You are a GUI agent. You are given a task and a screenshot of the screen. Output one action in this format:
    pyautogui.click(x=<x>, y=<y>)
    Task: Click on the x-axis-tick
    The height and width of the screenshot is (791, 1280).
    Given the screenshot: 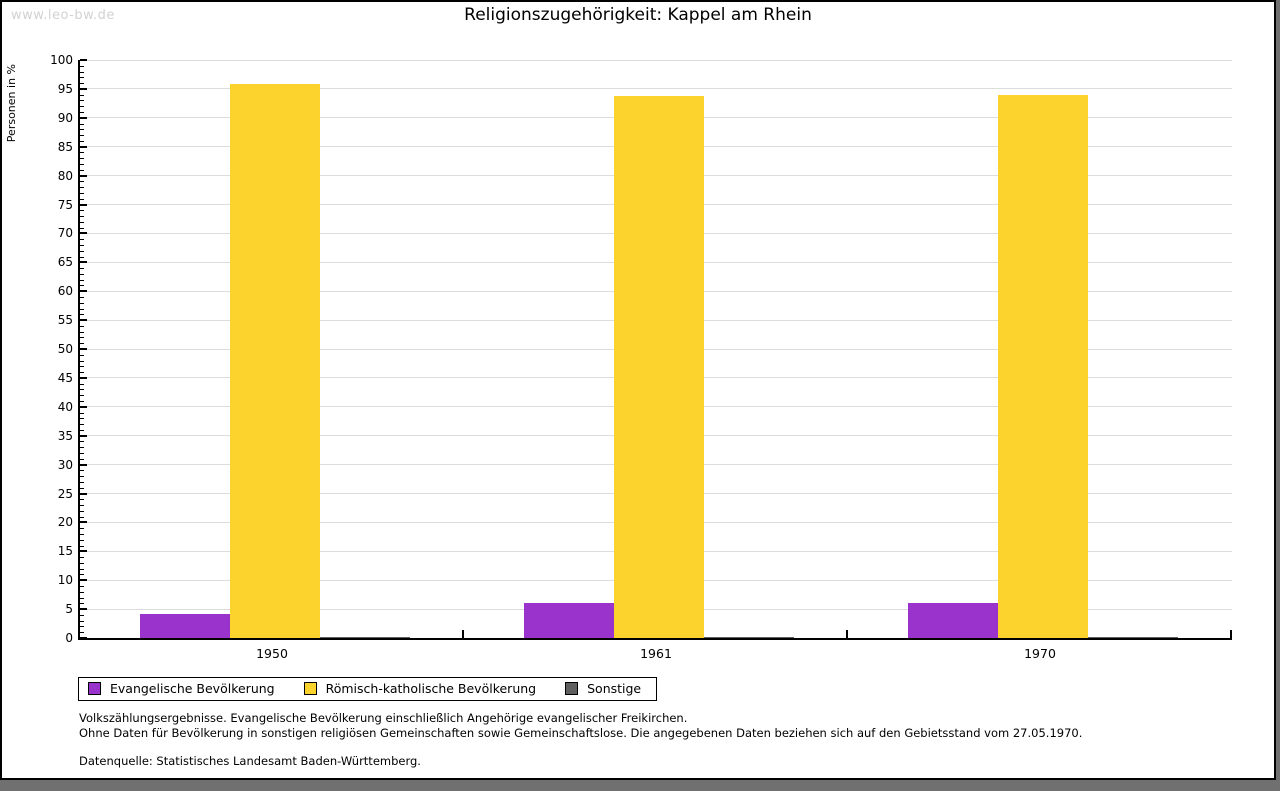 What is the action you would take?
    pyautogui.click(x=1231, y=634)
    